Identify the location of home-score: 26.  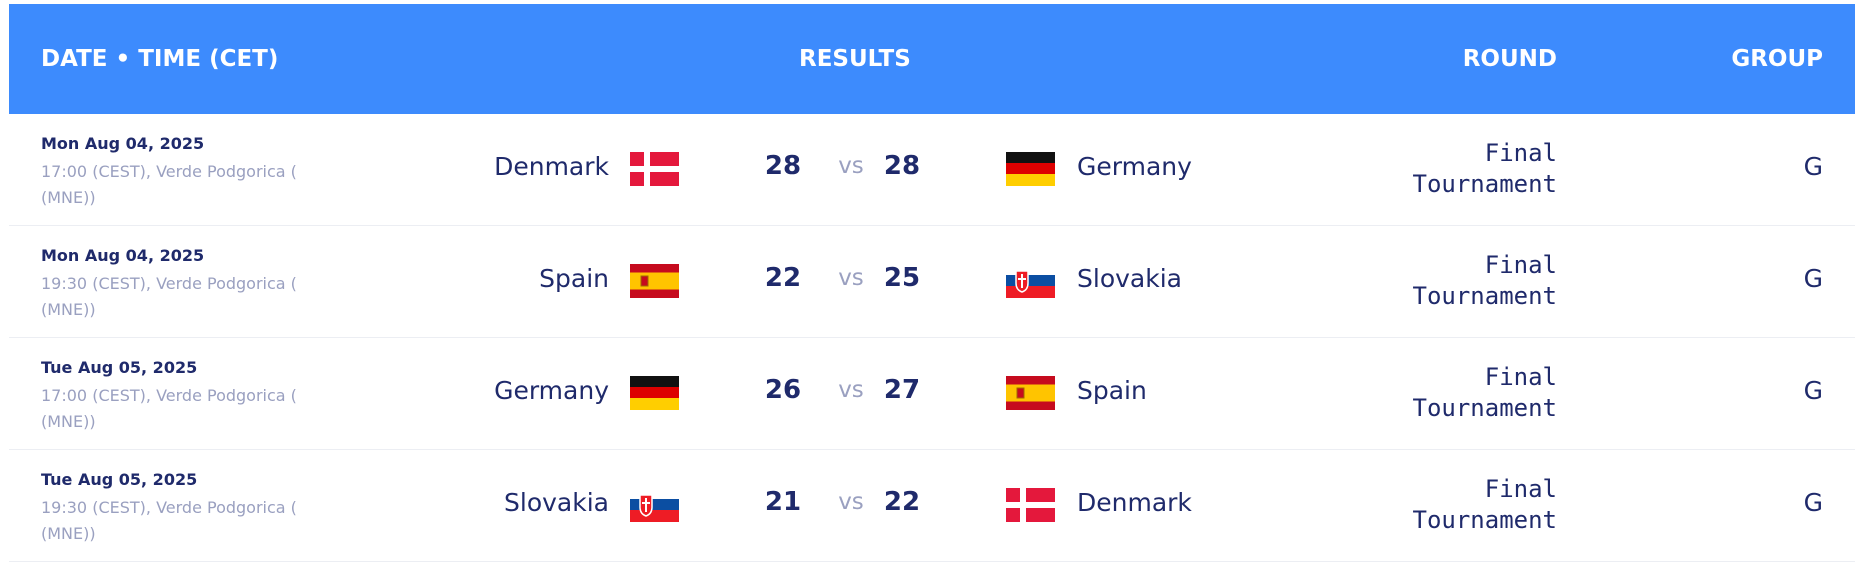
(783, 390).